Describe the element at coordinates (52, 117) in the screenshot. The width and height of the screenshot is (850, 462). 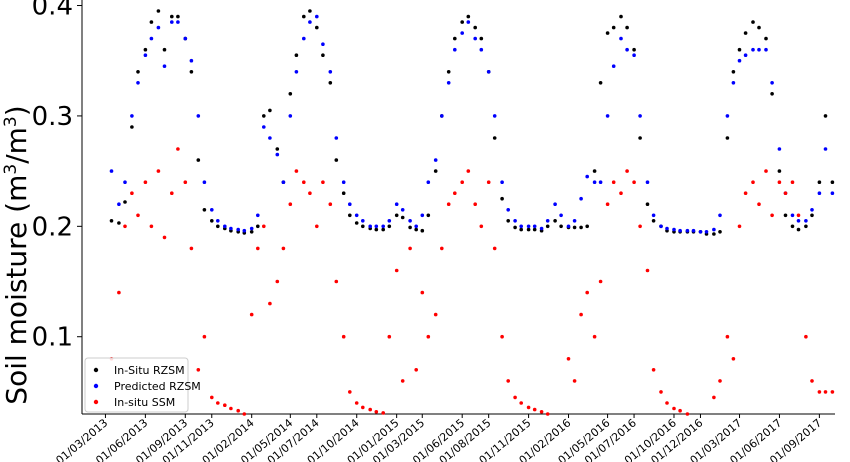
I see `y-tick-label: 0.3` at that location.